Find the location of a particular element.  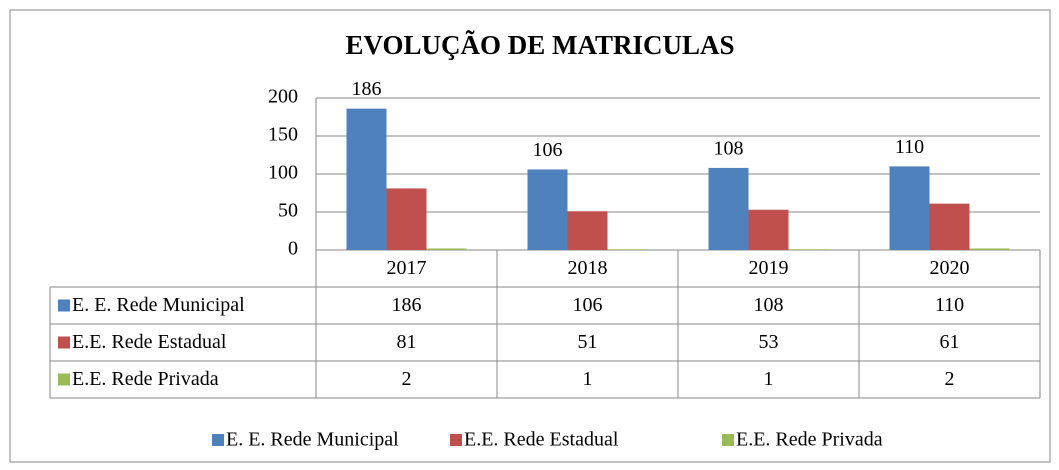

x-tick-label: 2018 is located at coordinates (588, 268).